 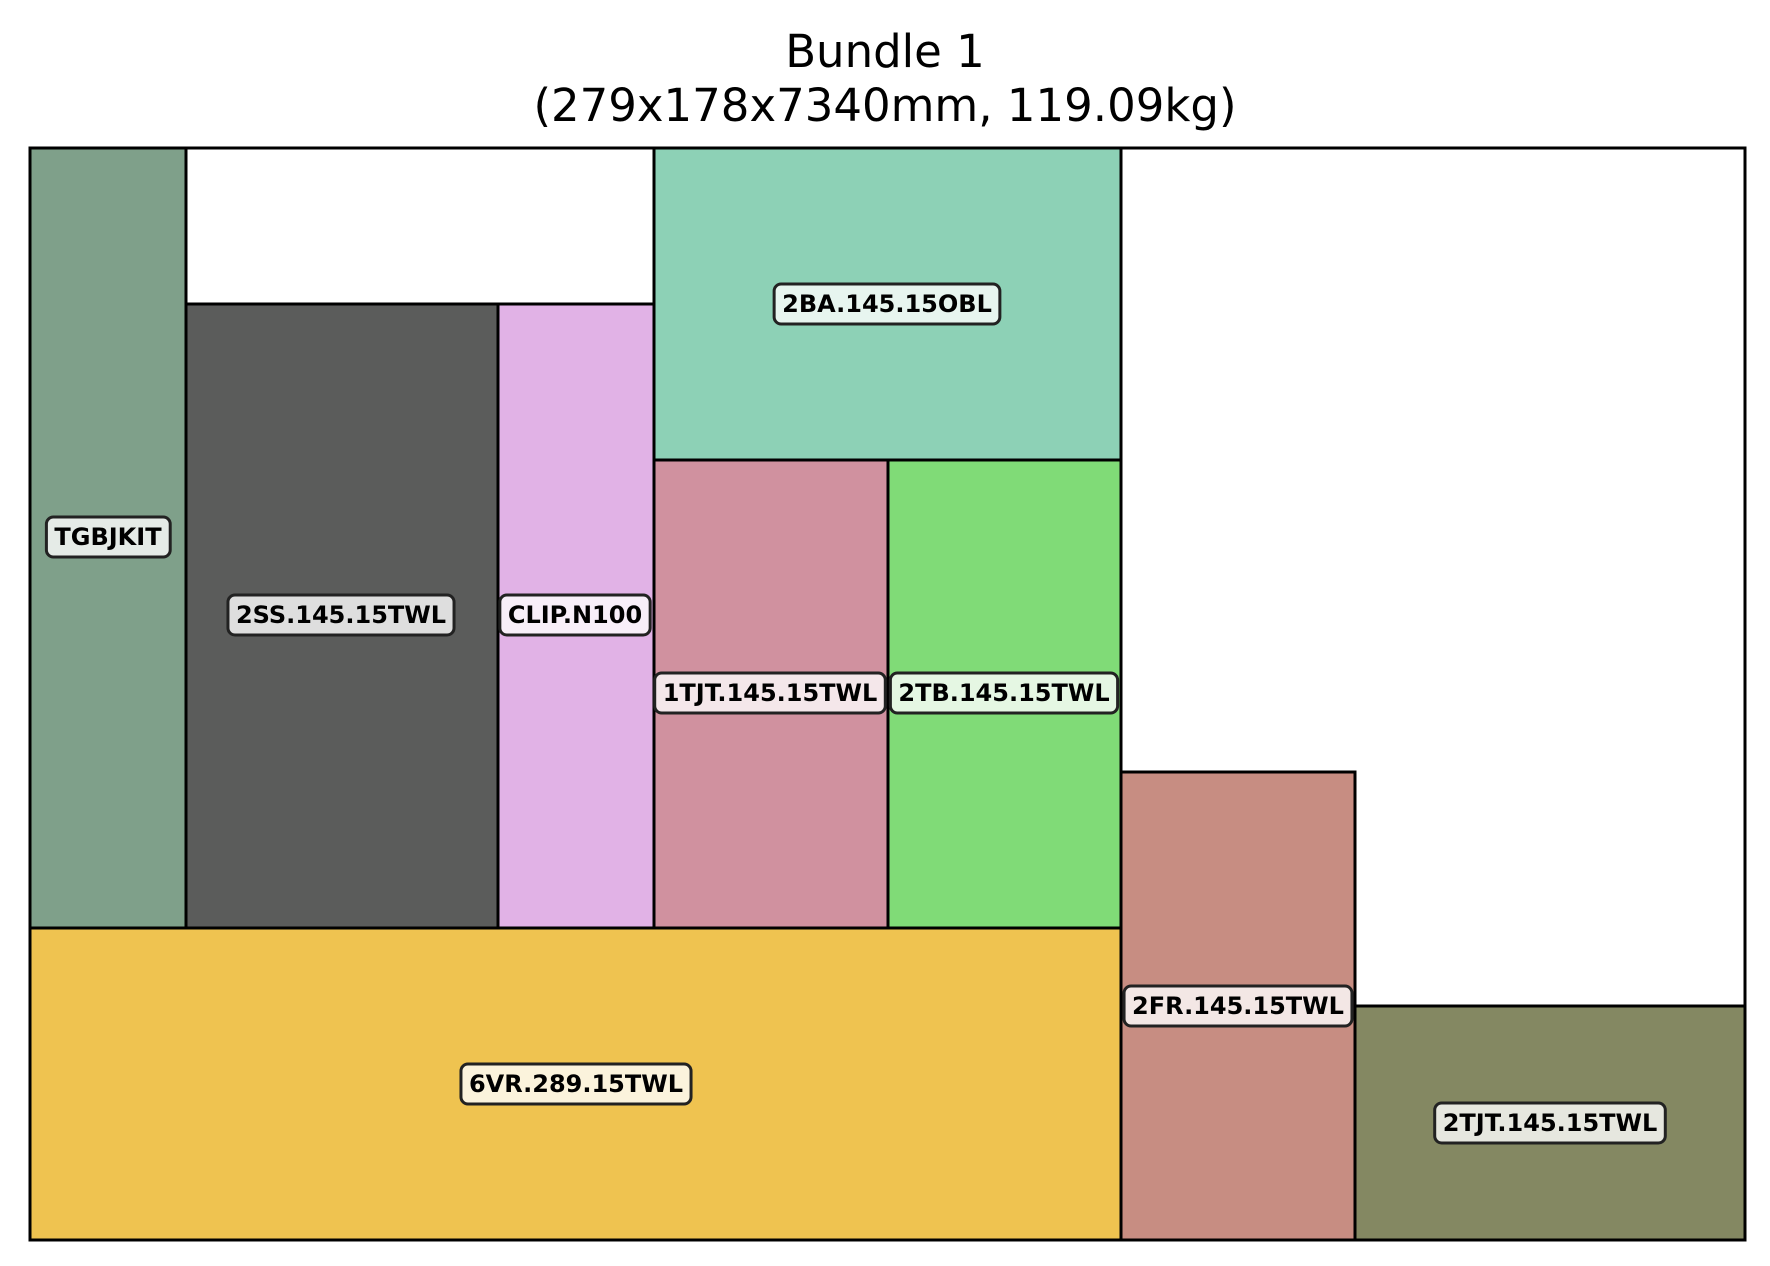 I want to click on piece-label-box-2ba, so click(x=887, y=304).